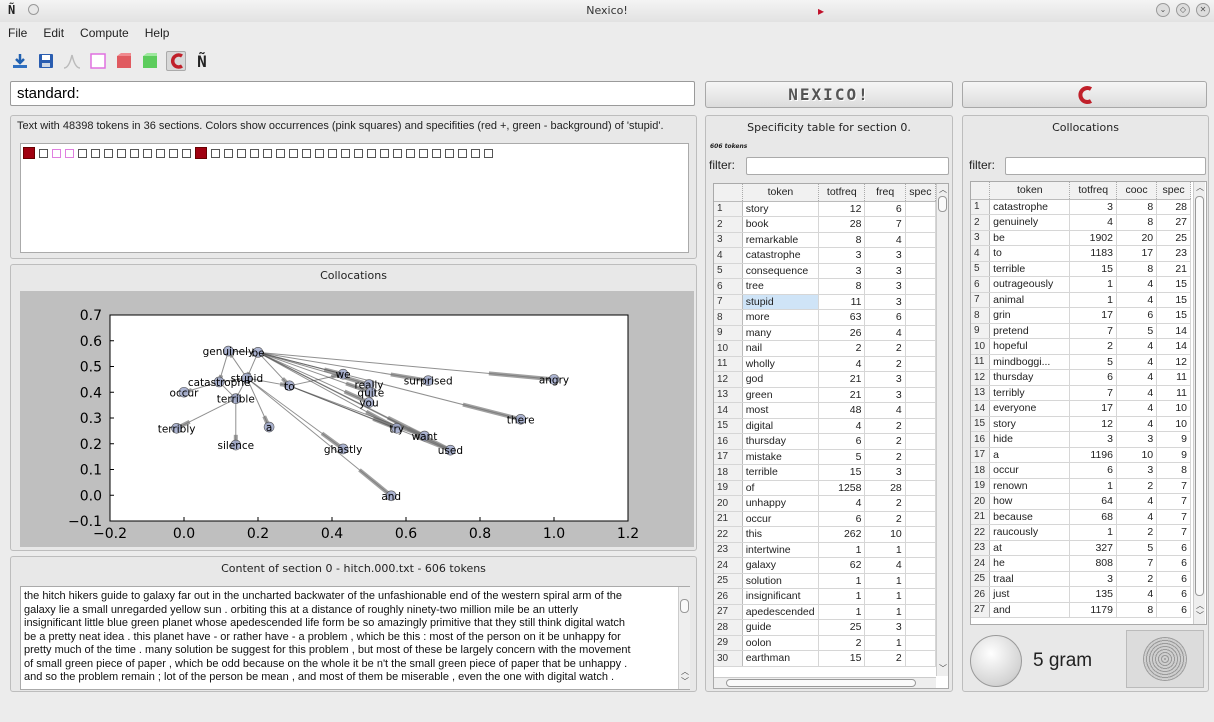 This screenshot has width=1214, height=722. Describe the element at coordinates (825, 317) in the screenshot. I see `table-row: 8 more 63 6` at that location.